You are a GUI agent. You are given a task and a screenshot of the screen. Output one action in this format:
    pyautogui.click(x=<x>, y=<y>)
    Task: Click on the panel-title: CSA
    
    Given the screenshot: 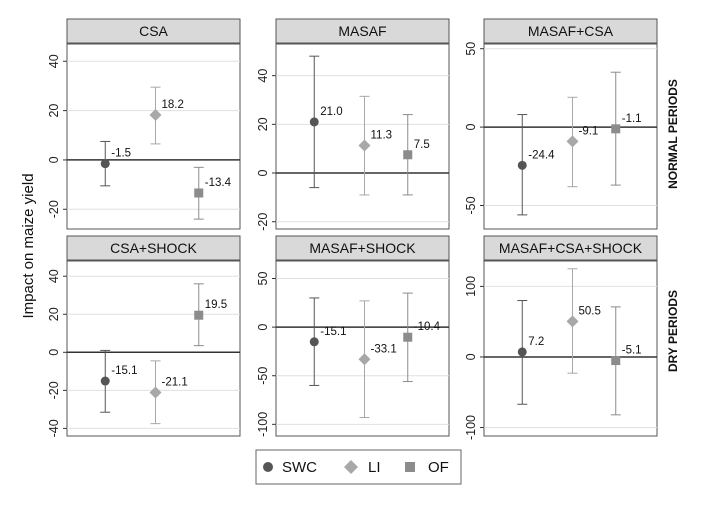 What is the action you would take?
    pyautogui.click(x=153, y=31)
    